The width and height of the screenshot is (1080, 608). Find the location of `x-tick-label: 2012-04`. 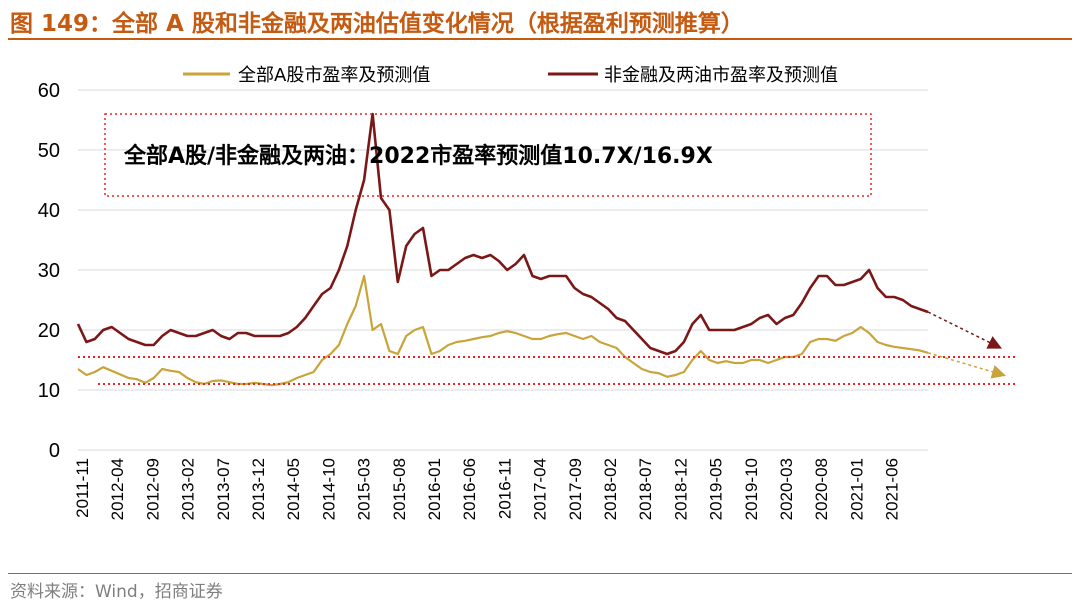

x-tick-label: 2012-04 is located at coordinates (117, 489).